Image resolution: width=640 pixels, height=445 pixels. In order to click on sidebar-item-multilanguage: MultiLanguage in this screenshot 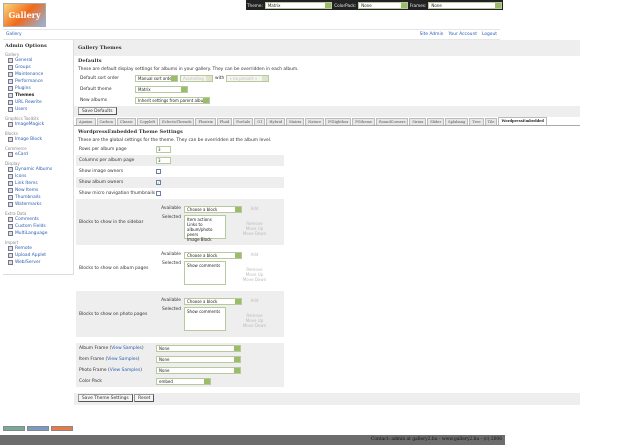, I will do `click(38, 233)`.